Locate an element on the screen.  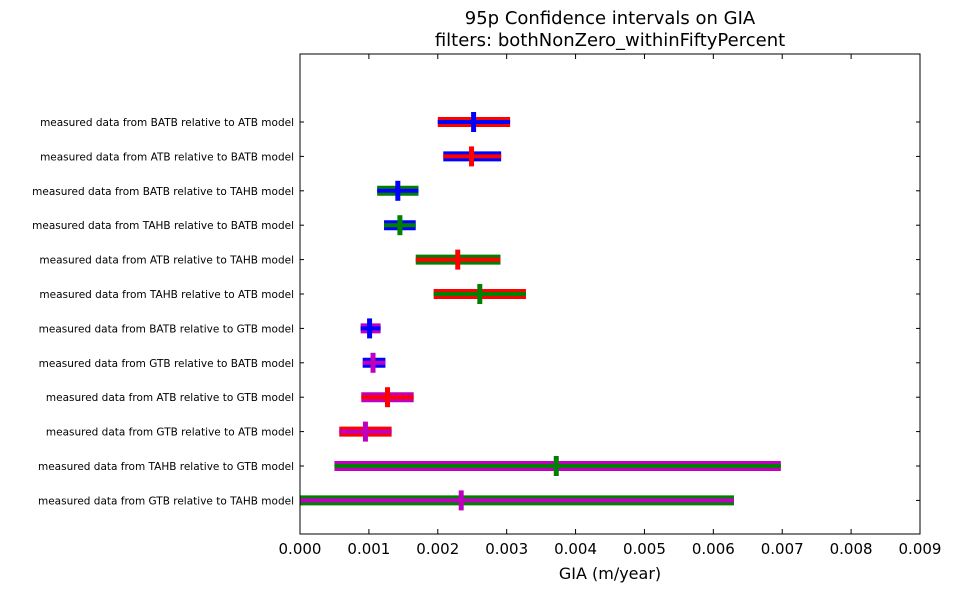
x-tick-label: 0.003 is located at coordinates (506, 549).